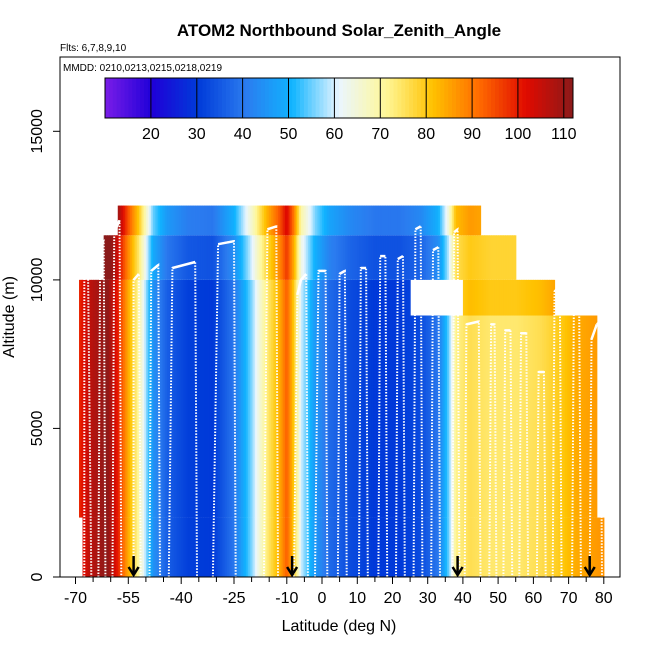  Describe the element at coordinates (472, 134) in the screenshot. I see `colorbar-tick-label: 90` at that location.